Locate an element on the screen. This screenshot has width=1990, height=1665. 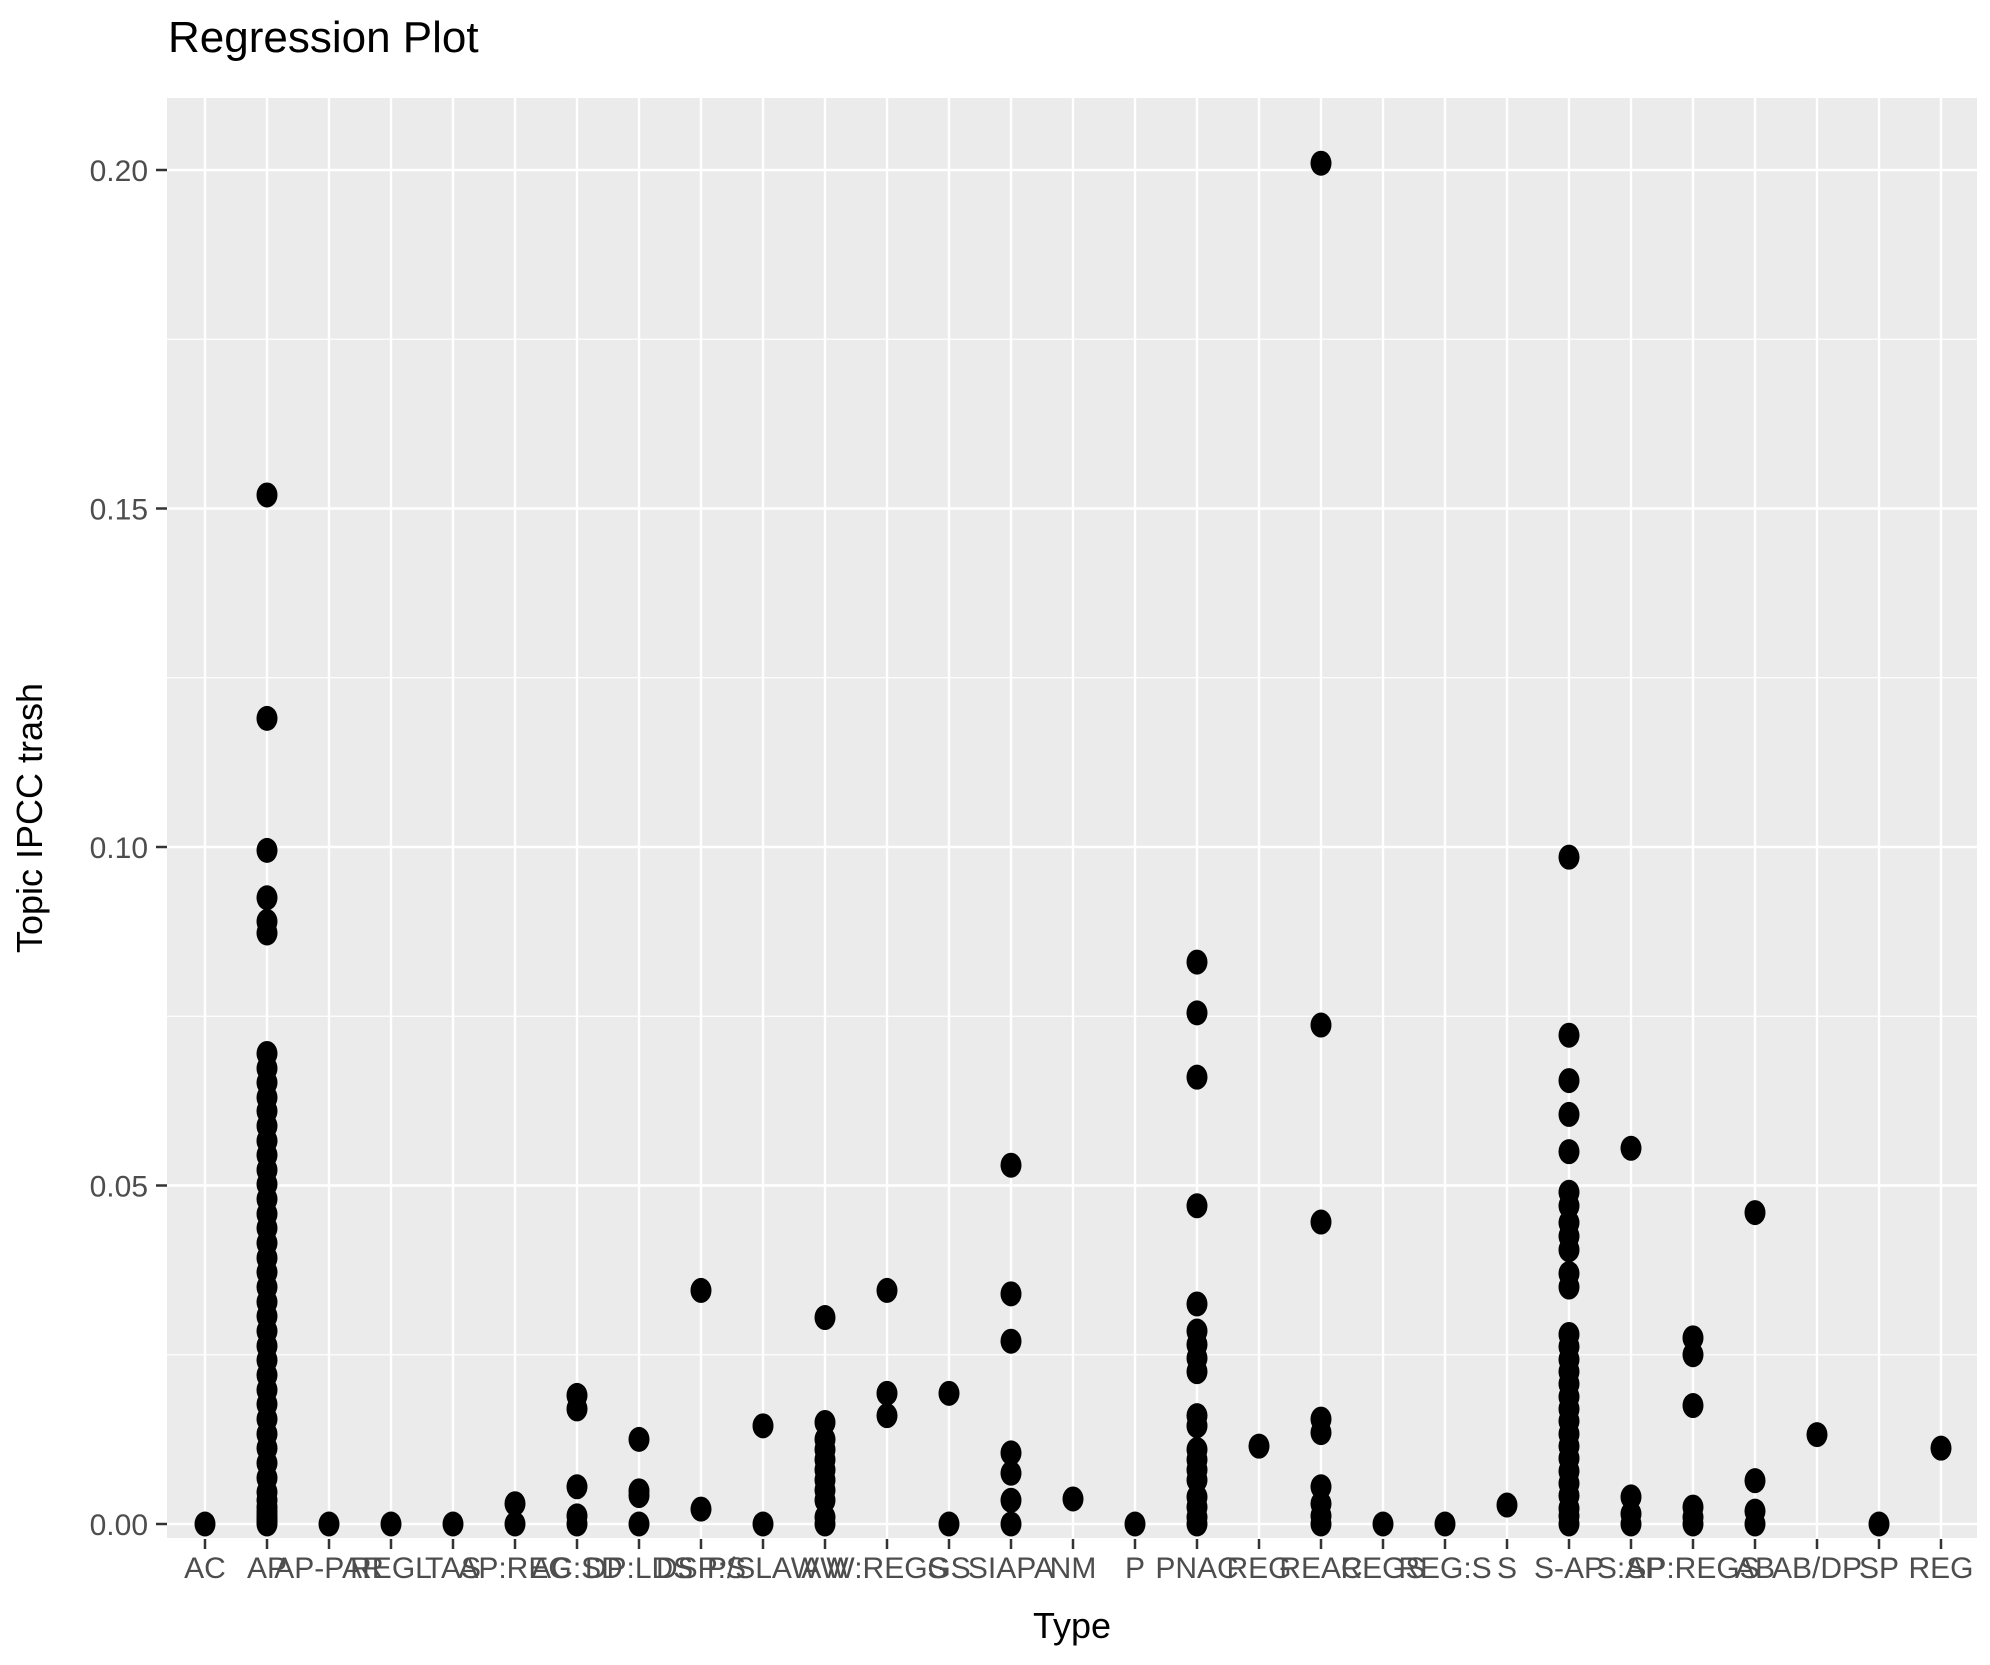
x-tick-label: AC:SD is located at coordinates (577, 1568).